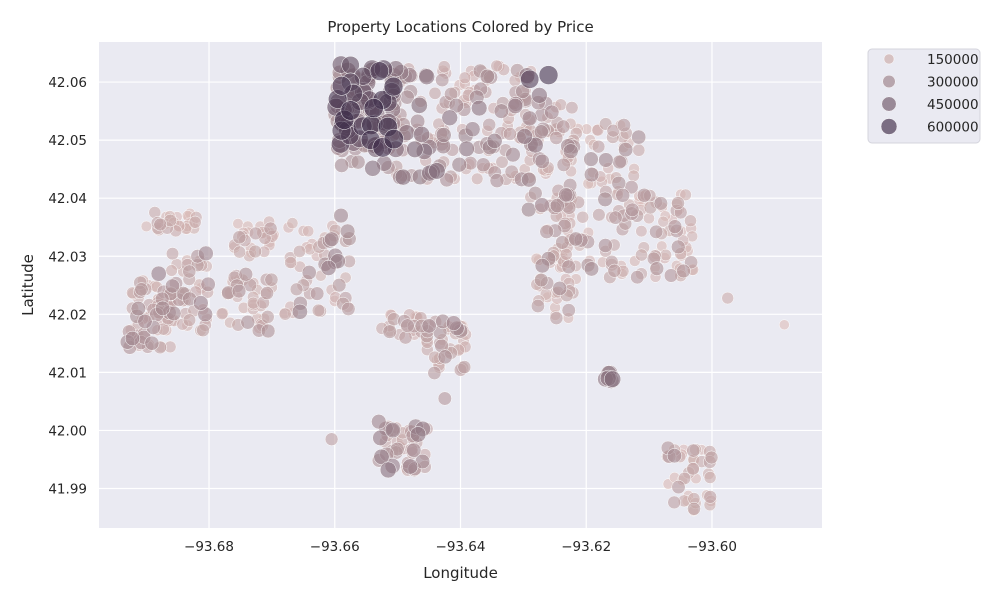 The width and height of the screenshot is (1000, 600). I want to click on legend-box, so click(924, 96).